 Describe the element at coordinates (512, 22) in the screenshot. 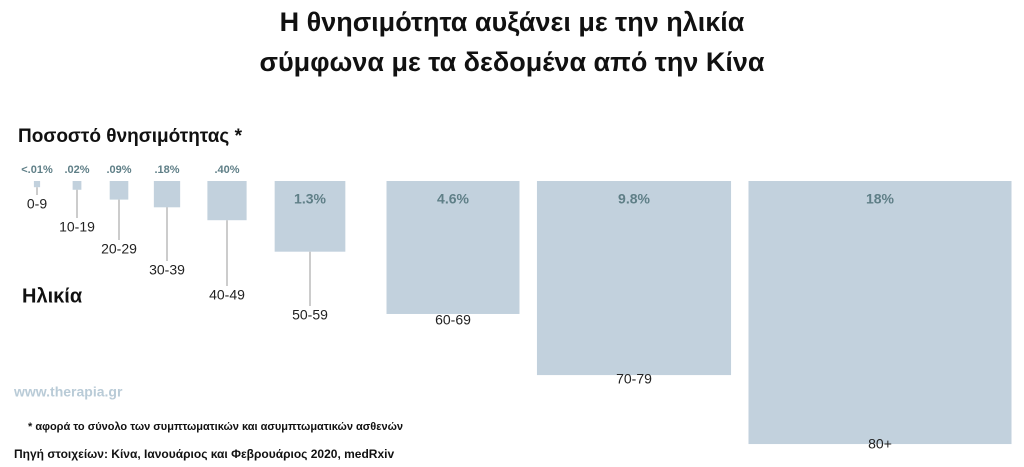

I see `chart-title: Η θνησιμότητα αυξάνει με την ηλικία` at that location.